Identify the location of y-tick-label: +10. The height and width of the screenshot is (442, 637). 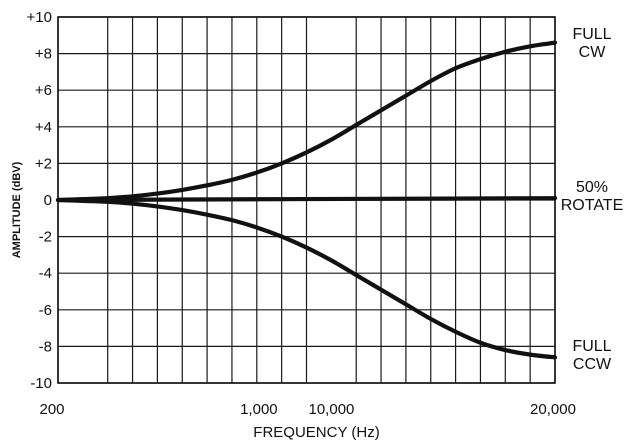
(39, 17).